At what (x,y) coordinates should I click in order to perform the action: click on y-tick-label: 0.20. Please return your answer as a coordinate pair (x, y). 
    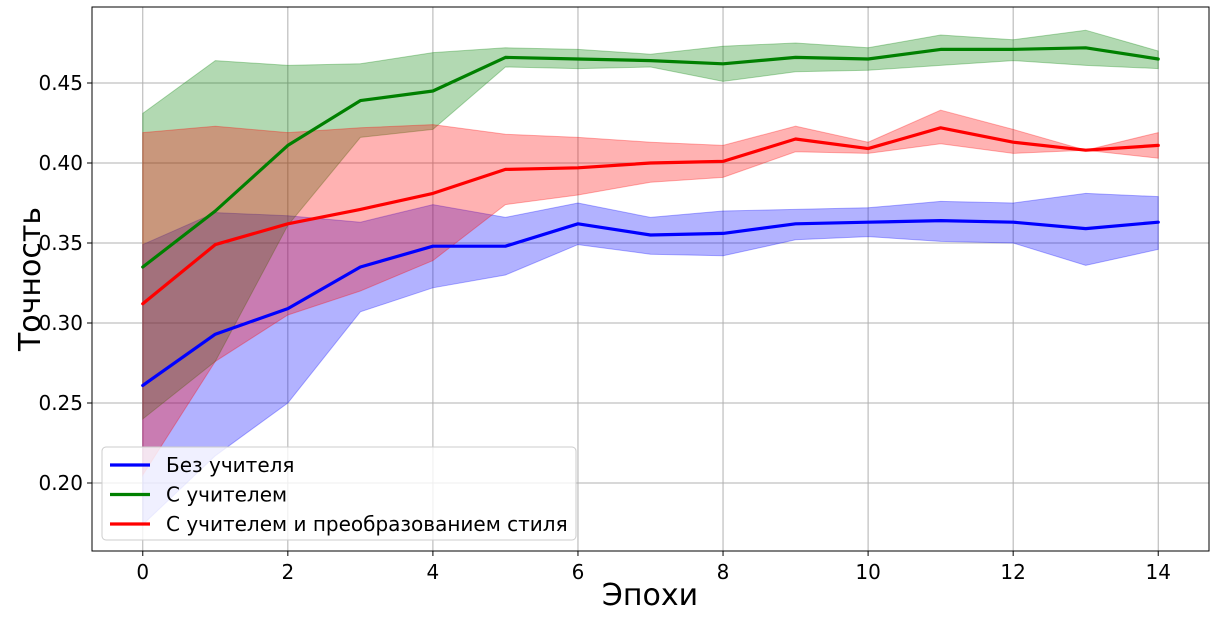
    Looking at the image, I should click on (60, 483).